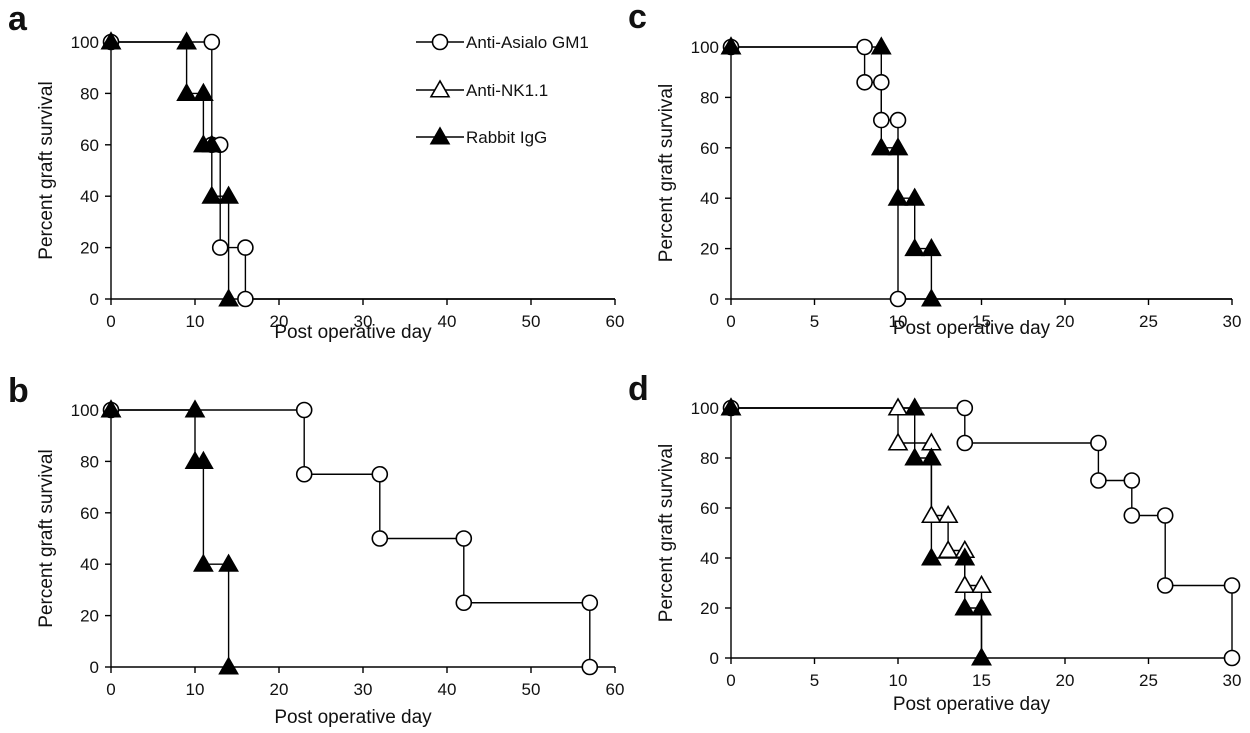 The height and width of the screenshot is (733, 1250). I want to click on x-tick-label: 5, so click(814, 680).